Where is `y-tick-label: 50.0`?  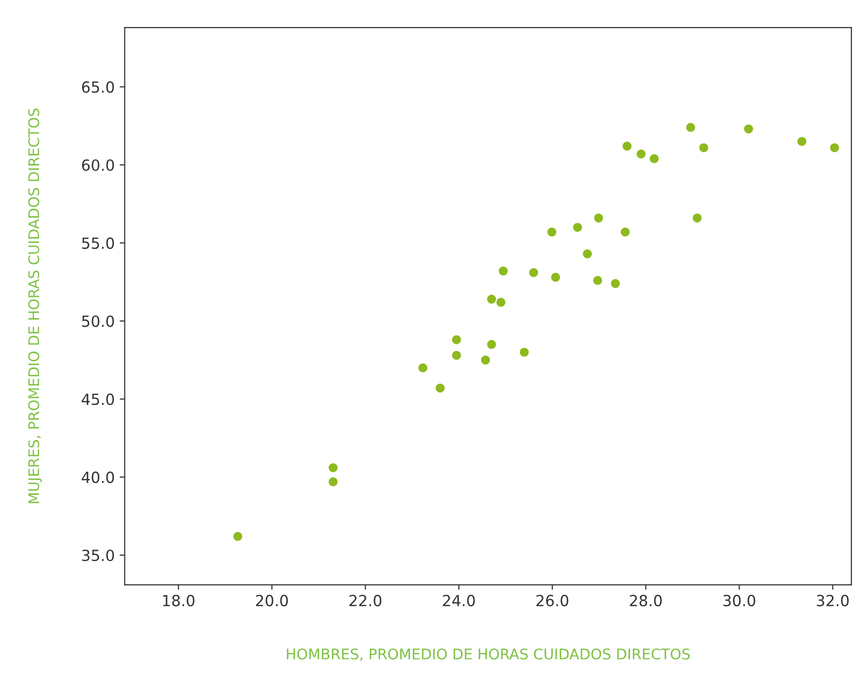 y-tick-label: 50.0 is located at coordinates (98, 321).